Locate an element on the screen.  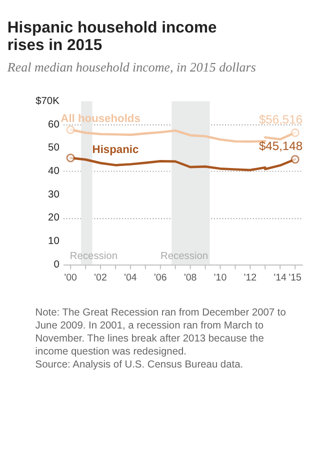
annotation: $56,516 is located at coordinates (280, 119).